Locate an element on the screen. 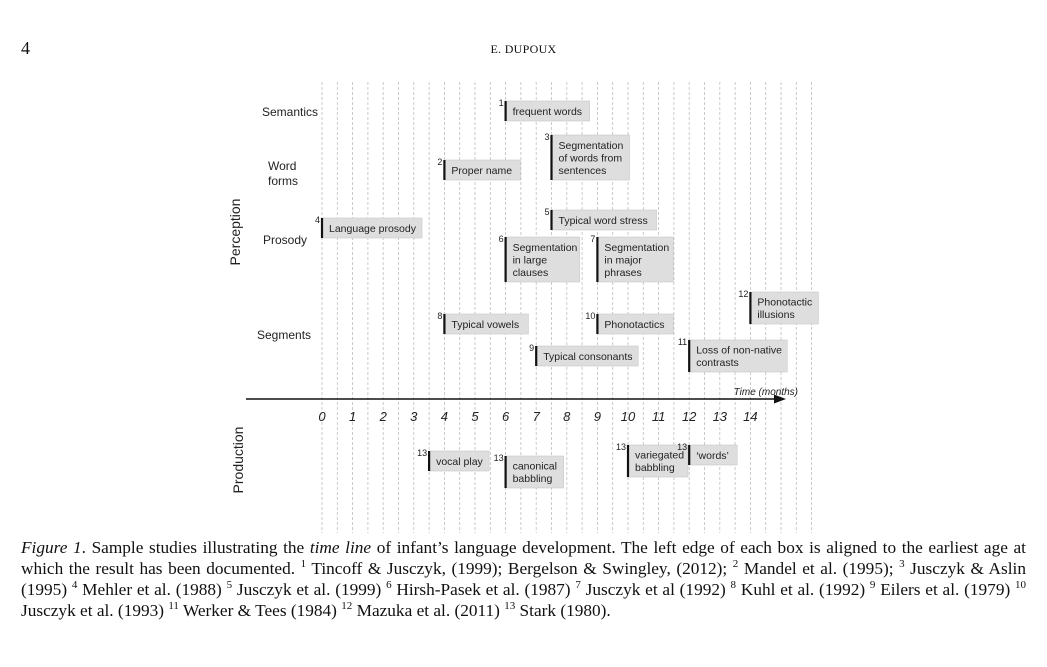  time-axis-tick-label: 7 is located at coordinates (537, 416).